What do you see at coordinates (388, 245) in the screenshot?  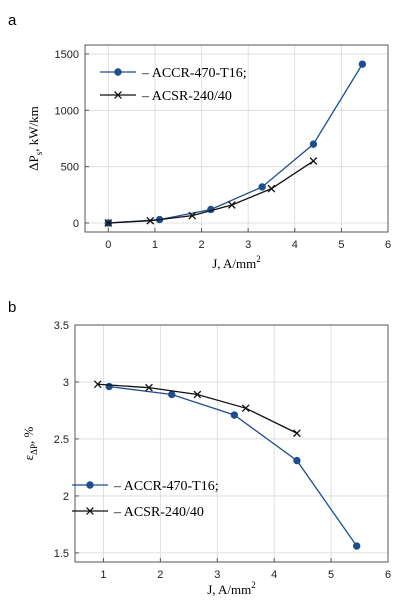 I see `panel-a-x-tick-label: 6` at bounding box center [388, 245].